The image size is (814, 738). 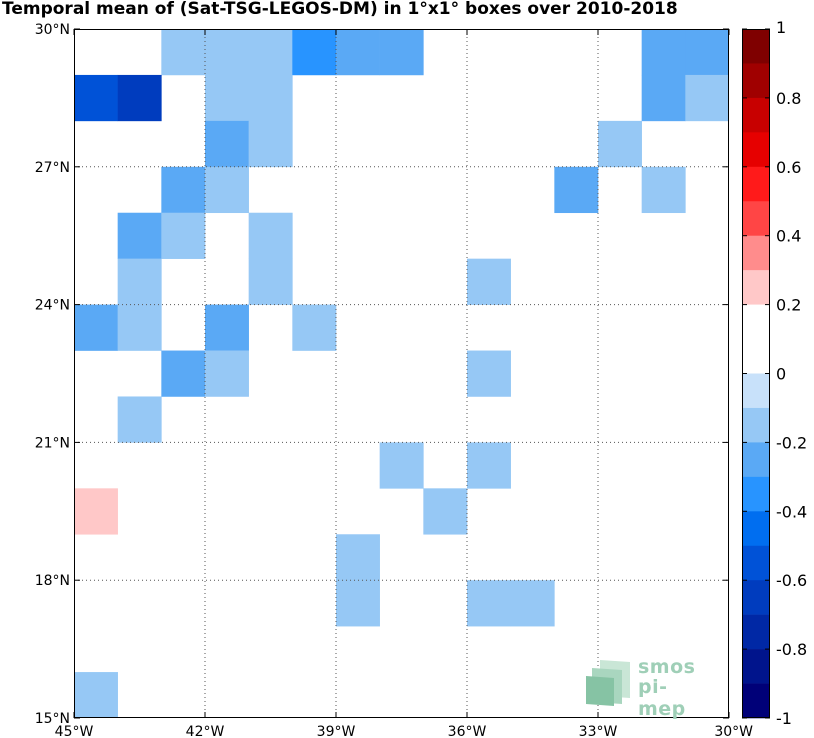 I want to click on x-tick-label: 45°W, so click(x=74, y=731).